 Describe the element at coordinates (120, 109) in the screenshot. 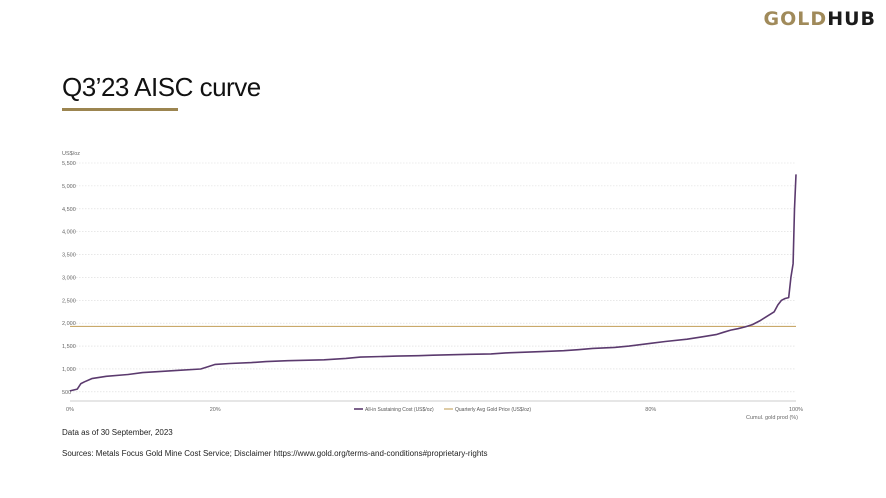

I see `title-underline` at that location.